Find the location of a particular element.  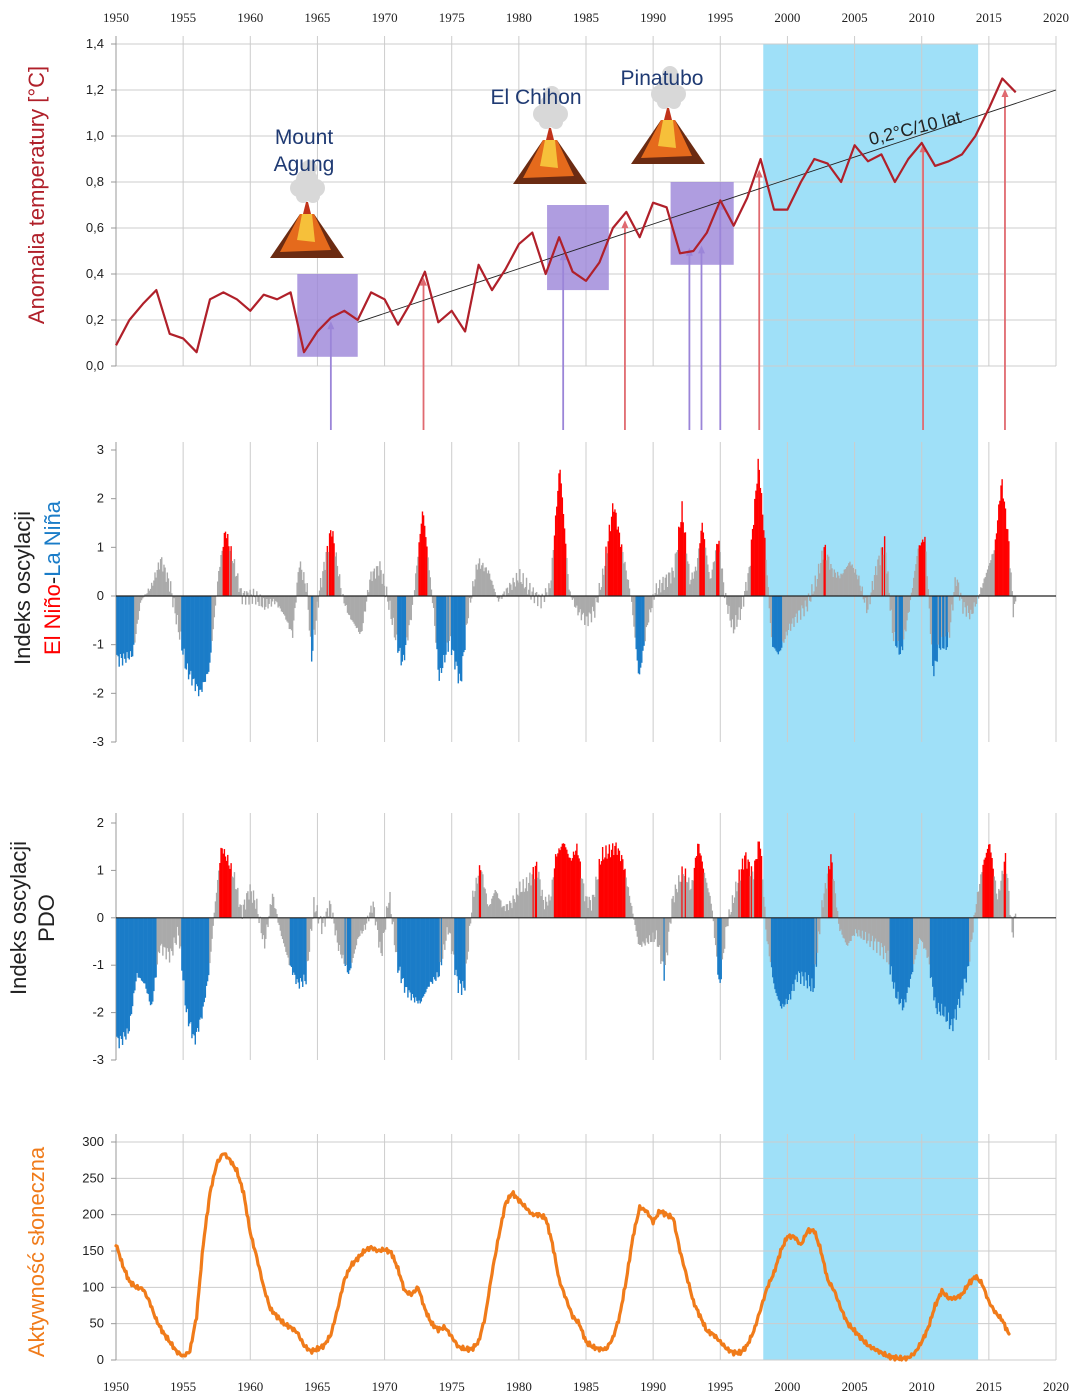

ytick-1-6: 3 is located at coordinates (100, 449).